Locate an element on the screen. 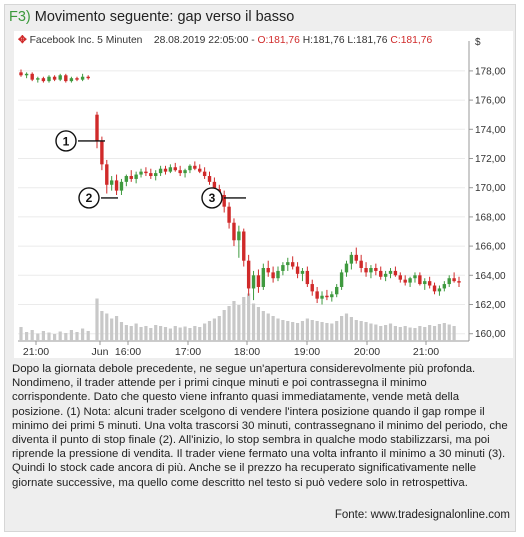 The height and width of the screenshot is (537, 524). figure-title-text: Movimento seguente: gap verso il basso is located at coordinates (164, 17).